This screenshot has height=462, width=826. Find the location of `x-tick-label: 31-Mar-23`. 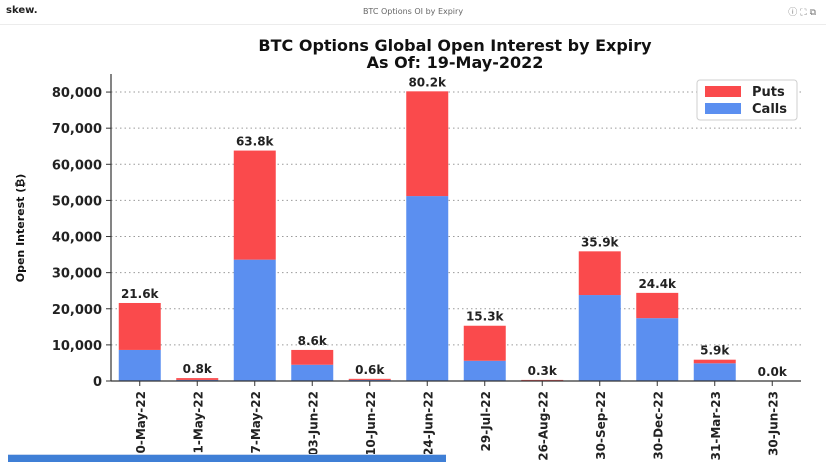

x-tick-label: 31-Mar-23 is located at coordinates (716, 425).